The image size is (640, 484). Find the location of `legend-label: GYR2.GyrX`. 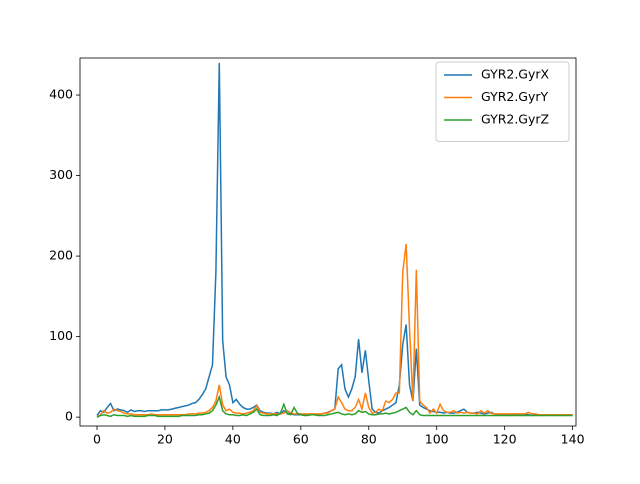

legend-label: GYR2.GyrX is located at coordinates (515, 74).